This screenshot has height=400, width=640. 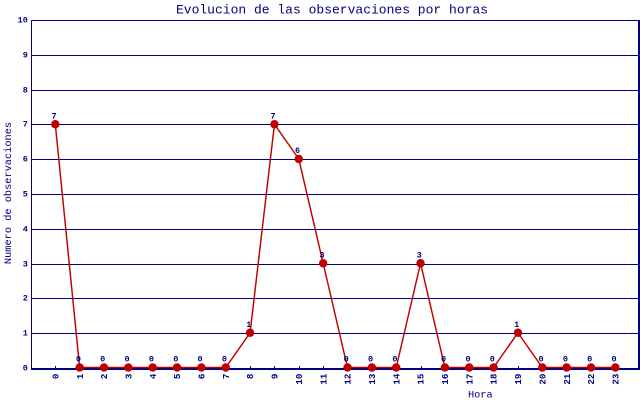 What do you see at coordinates (567, 379) in the screenshot?
I see `svg-text: 21` at bounding box center [567, 379].